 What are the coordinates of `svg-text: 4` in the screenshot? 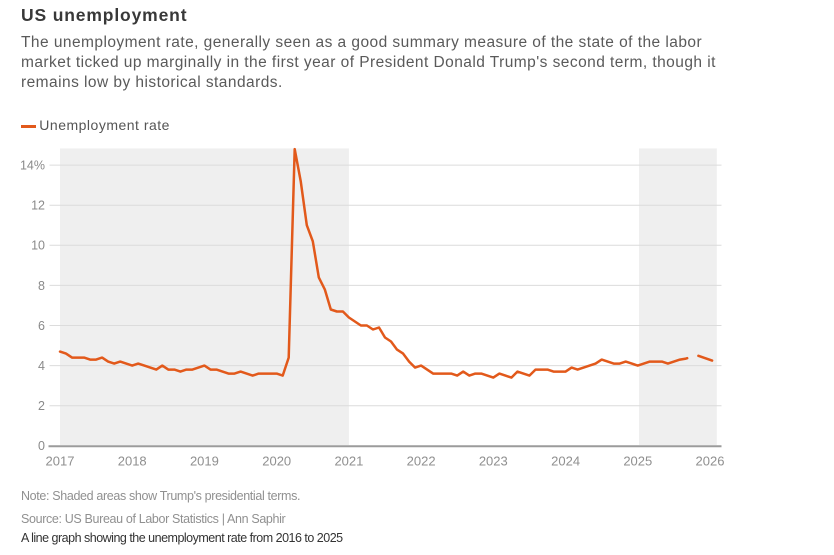 It's located at (41, 366).